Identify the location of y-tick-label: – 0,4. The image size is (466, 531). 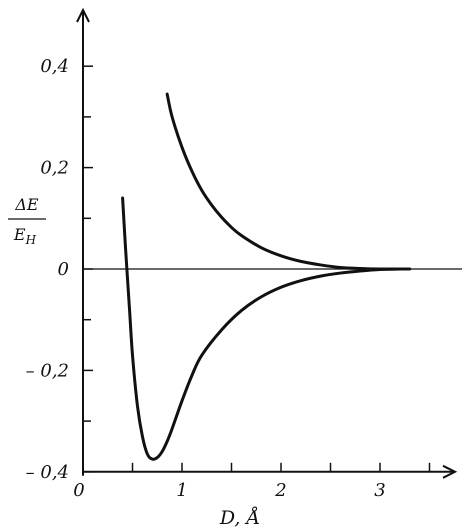
(47, 472).